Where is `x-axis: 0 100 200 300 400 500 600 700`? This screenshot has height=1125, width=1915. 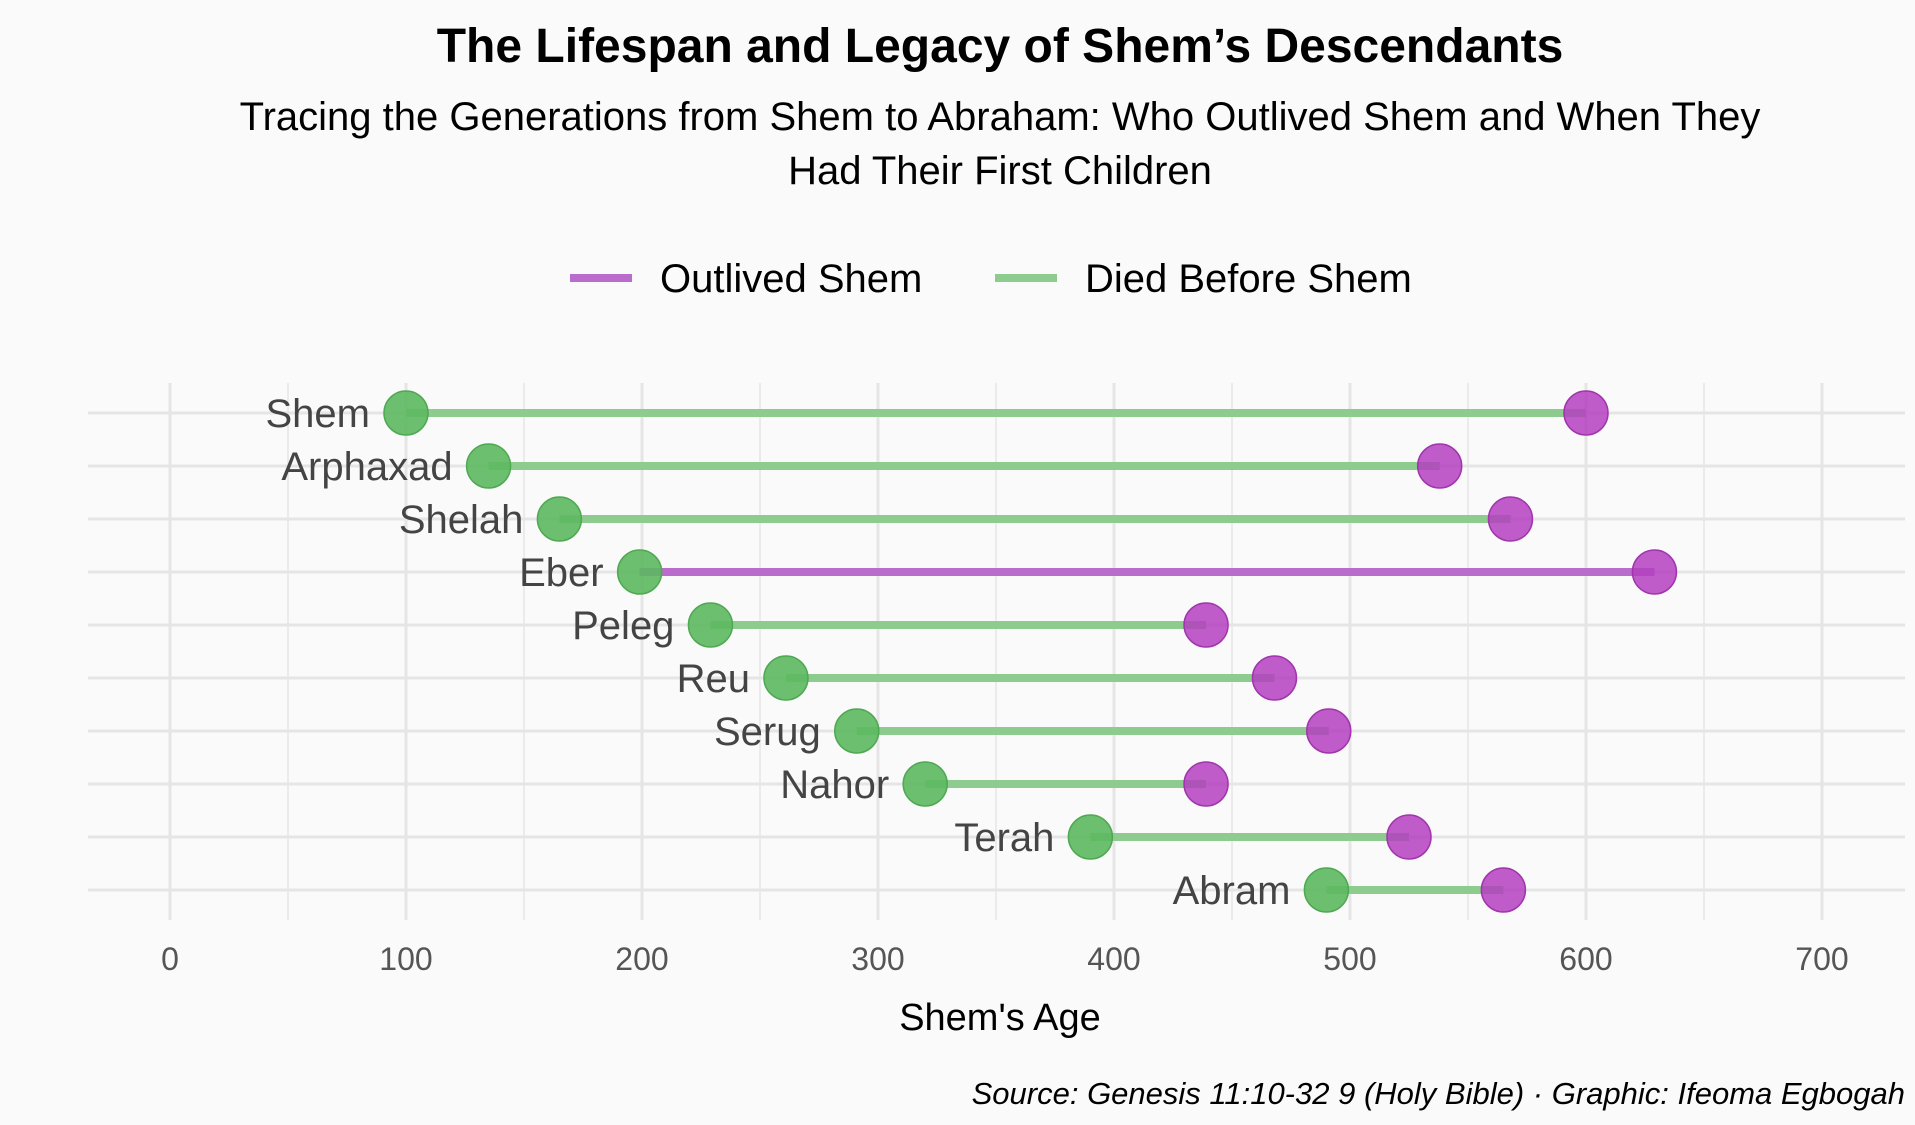 x-axis: 0 100 200 300 400 500 600 700 is located at coordinates (1005, 959).